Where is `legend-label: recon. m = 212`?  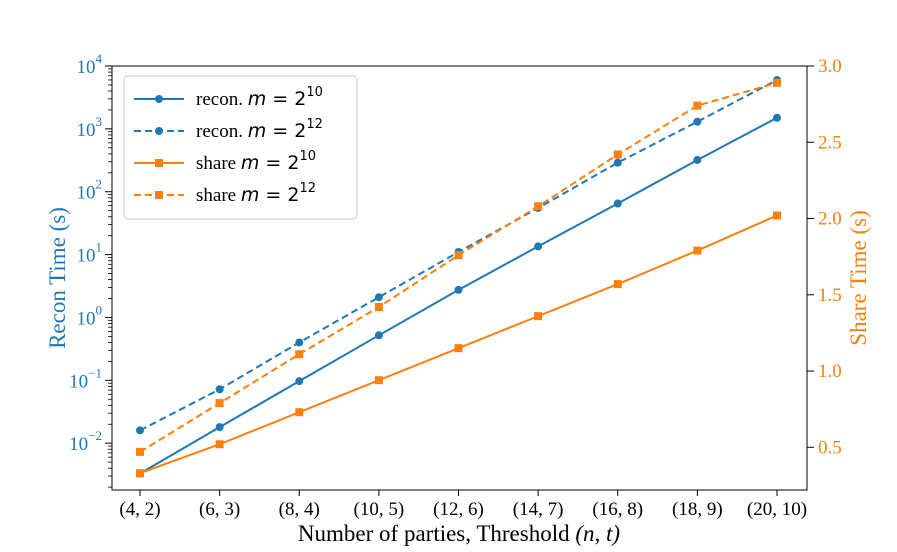 legend-label: recon. m = 212 is located at coordinates (259, 129).